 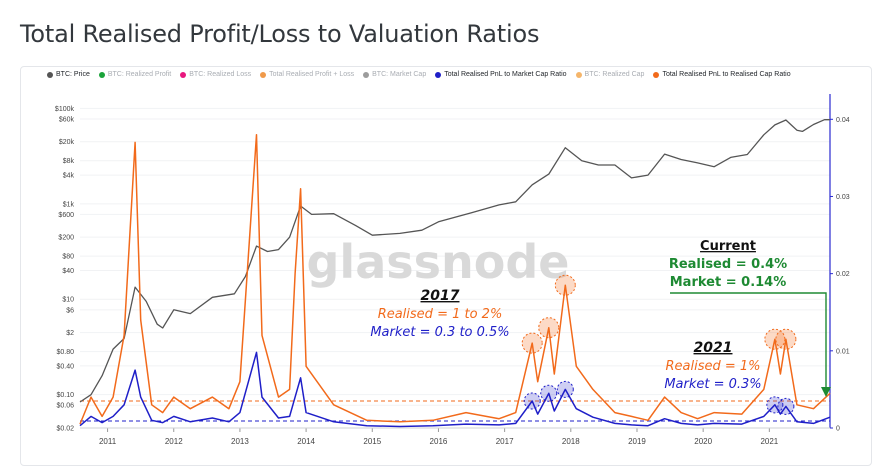 What do you see at coordinates (843, 197) in the screenshot?
I see `y-right-tick-label: 0.03` at bounding box center [843, 197].